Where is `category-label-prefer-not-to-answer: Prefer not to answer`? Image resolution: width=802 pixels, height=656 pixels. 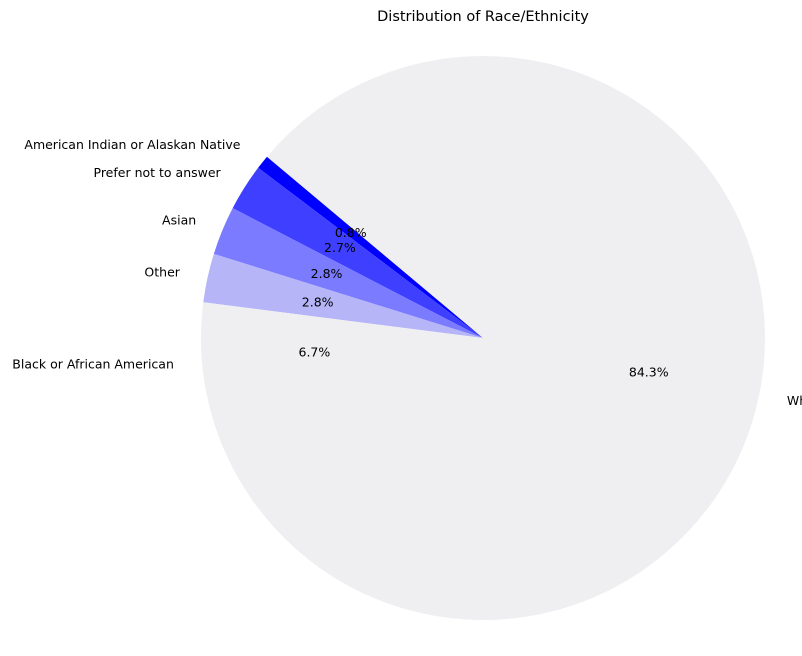 category-label-prefer-not-to-answer: Prefer not to answer is located at coordinates (158, 172).